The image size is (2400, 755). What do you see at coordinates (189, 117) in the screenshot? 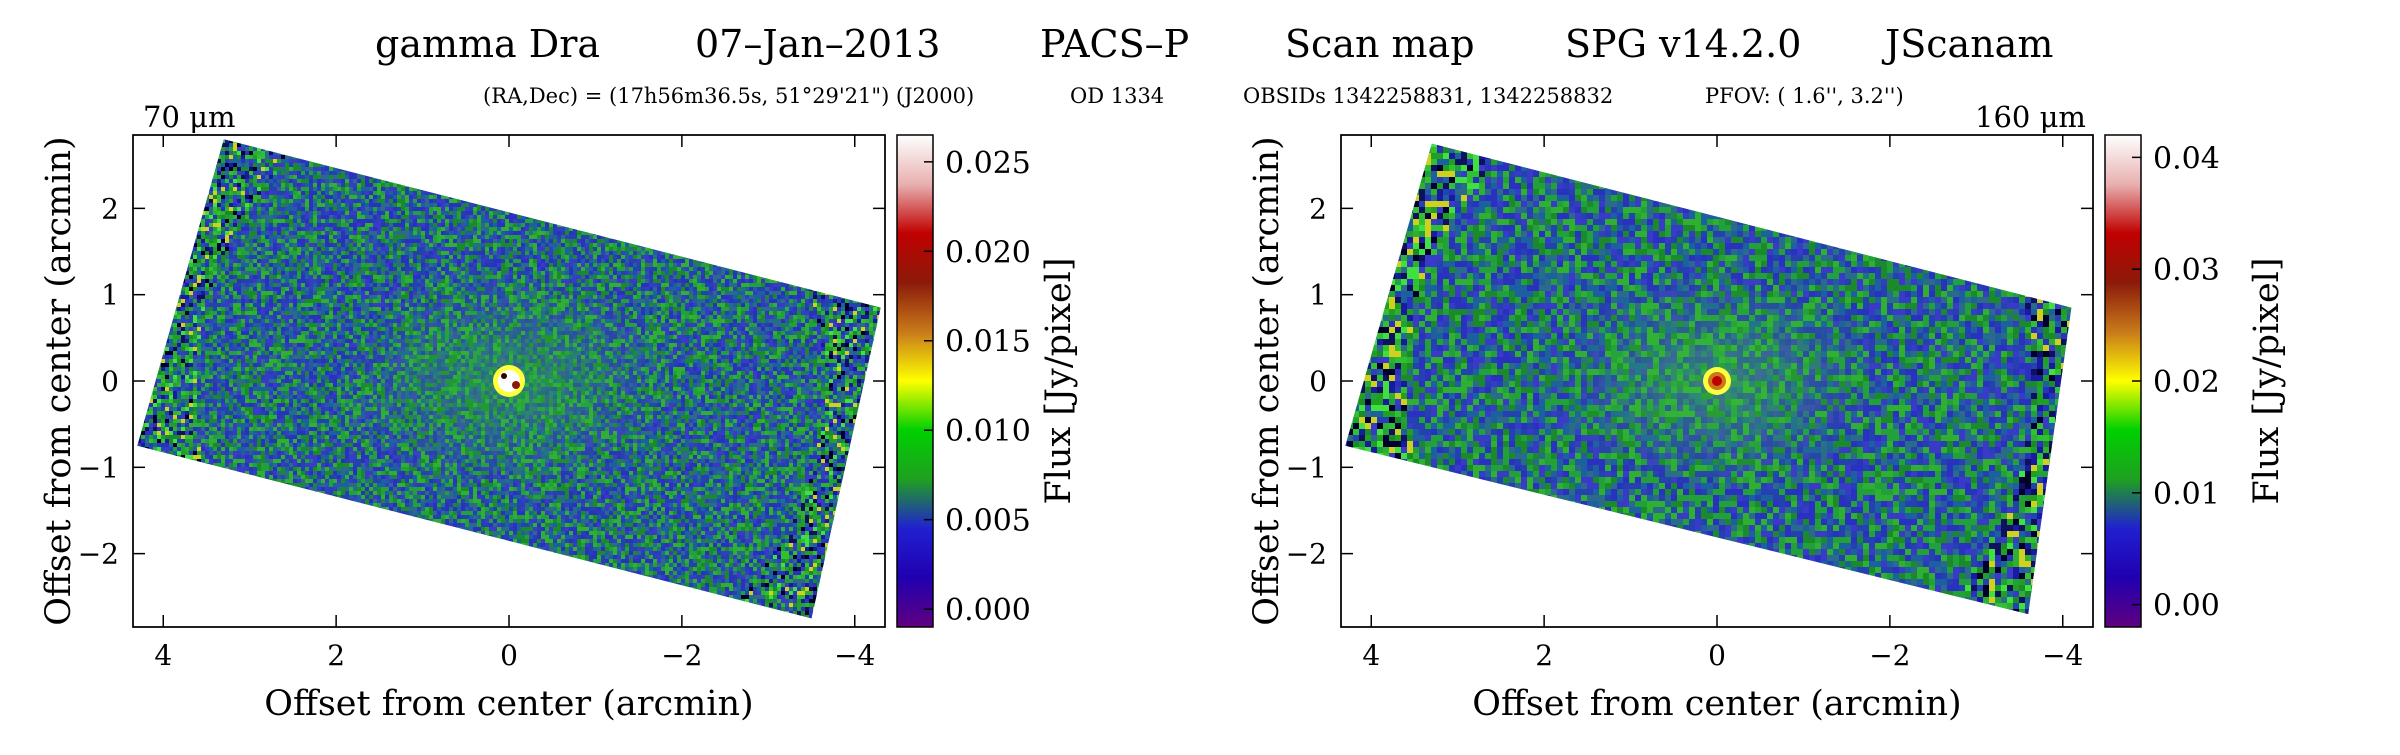
I see `panel-label-70um: 70 μm` at bounding box center [189, 117].